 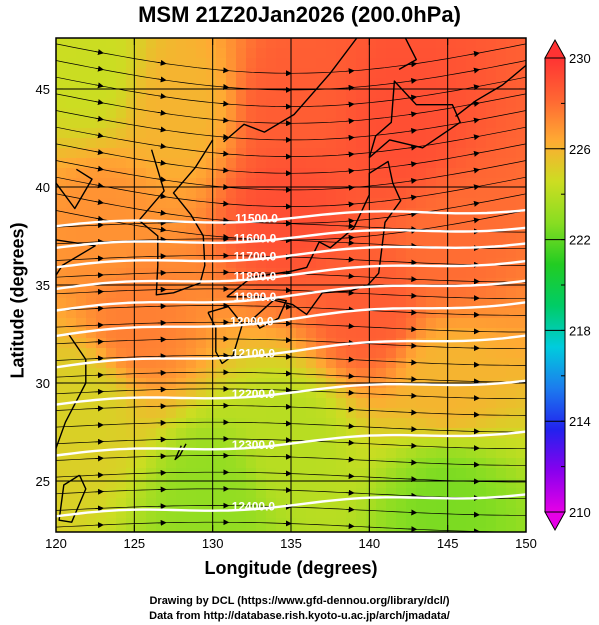 I want to click on height-contour, so click(x=291, y=237).